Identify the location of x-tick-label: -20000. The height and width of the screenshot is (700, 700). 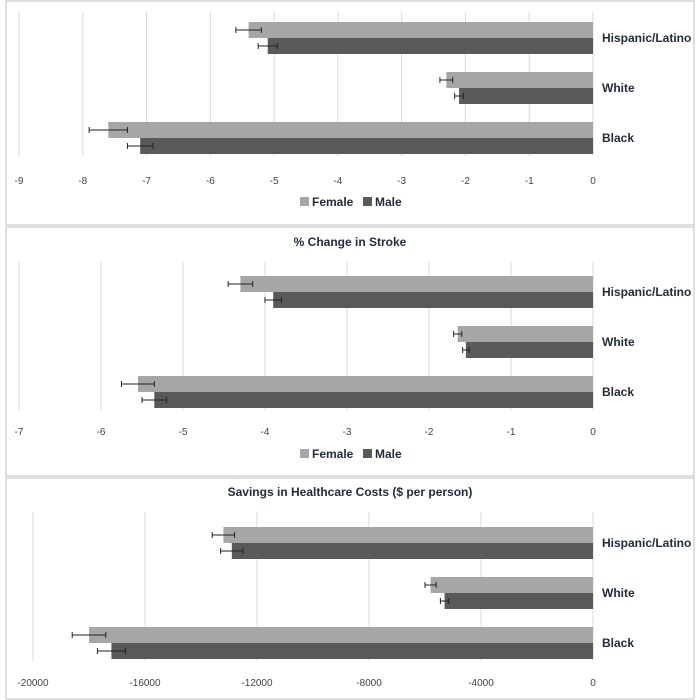
(33, 683).